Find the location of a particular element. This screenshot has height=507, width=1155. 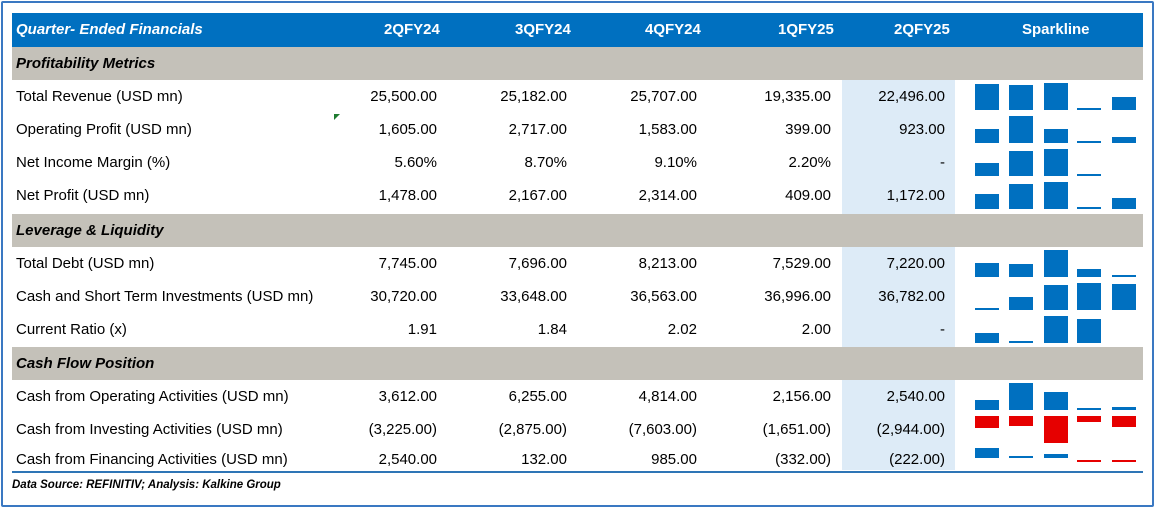

section-header: Cash Flow Position is located at coordinates (577, 363).